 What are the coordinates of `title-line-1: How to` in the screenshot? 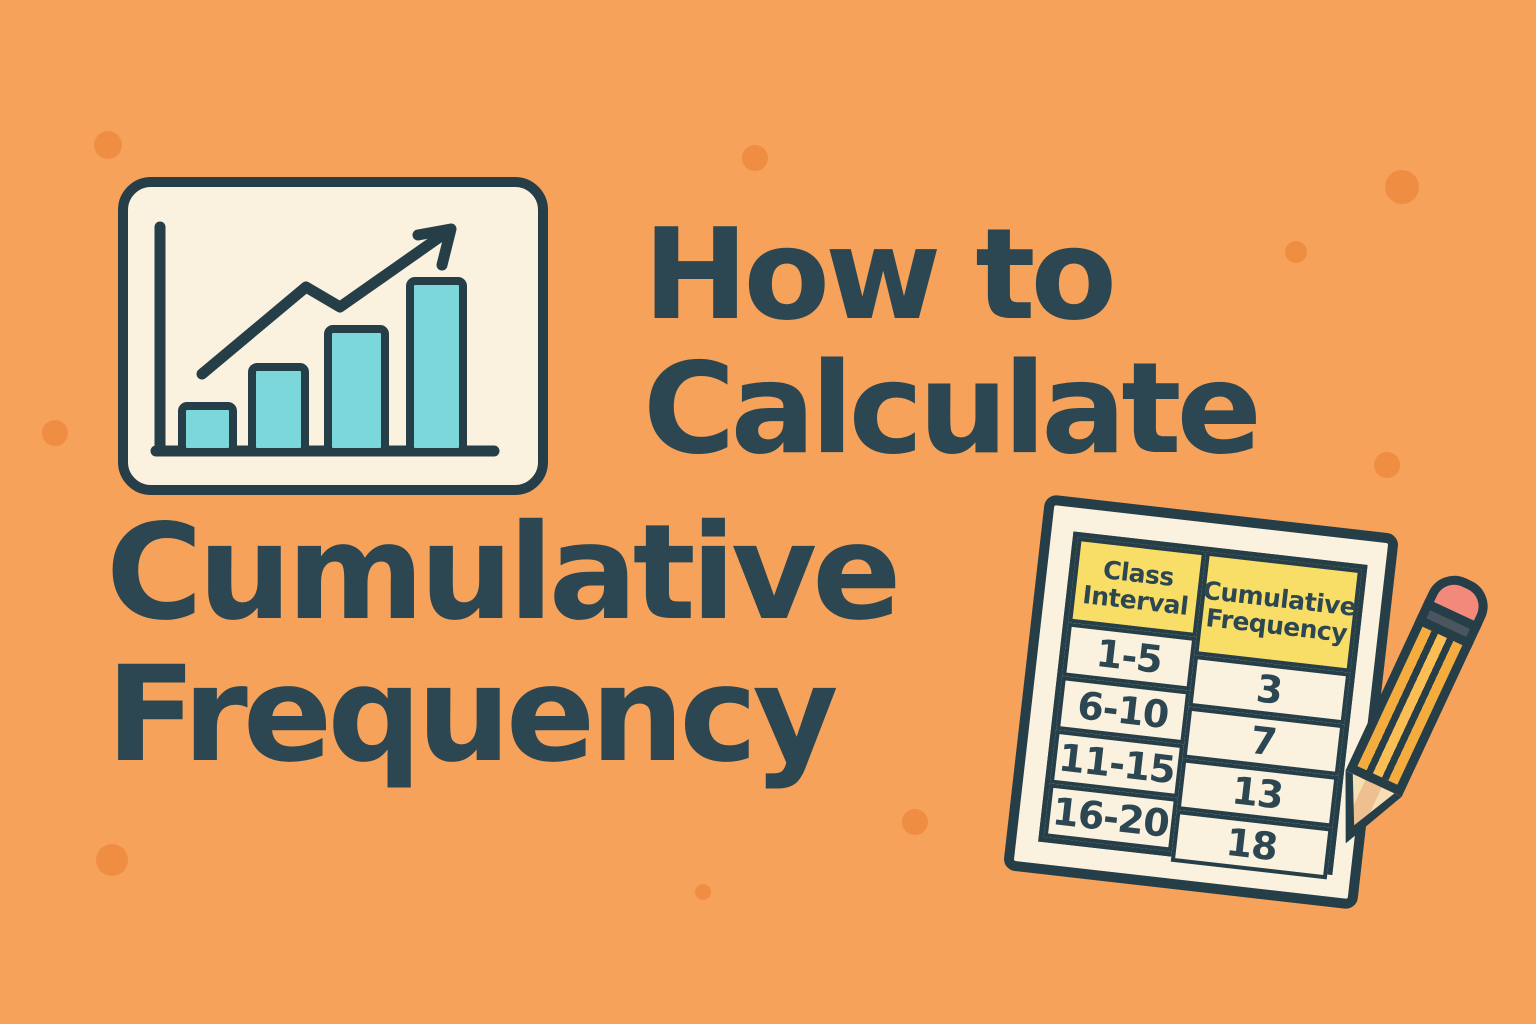 It's located at (880, 274).